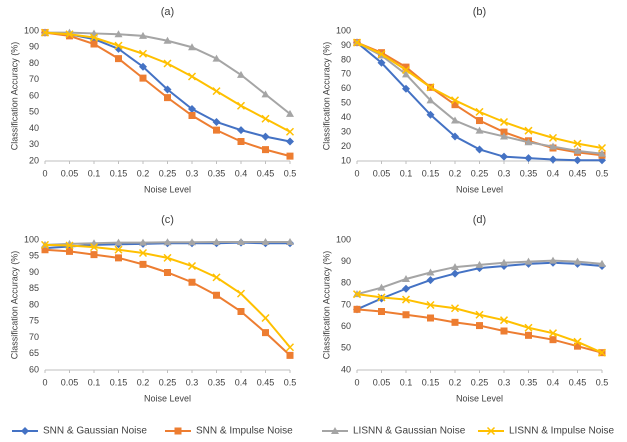 Image resolution: width=627 pixels, height=442 pixels. Describe the element at coordinates (602, 382) in the screenshot. I see `x-tick-label: 0.5` at that location.